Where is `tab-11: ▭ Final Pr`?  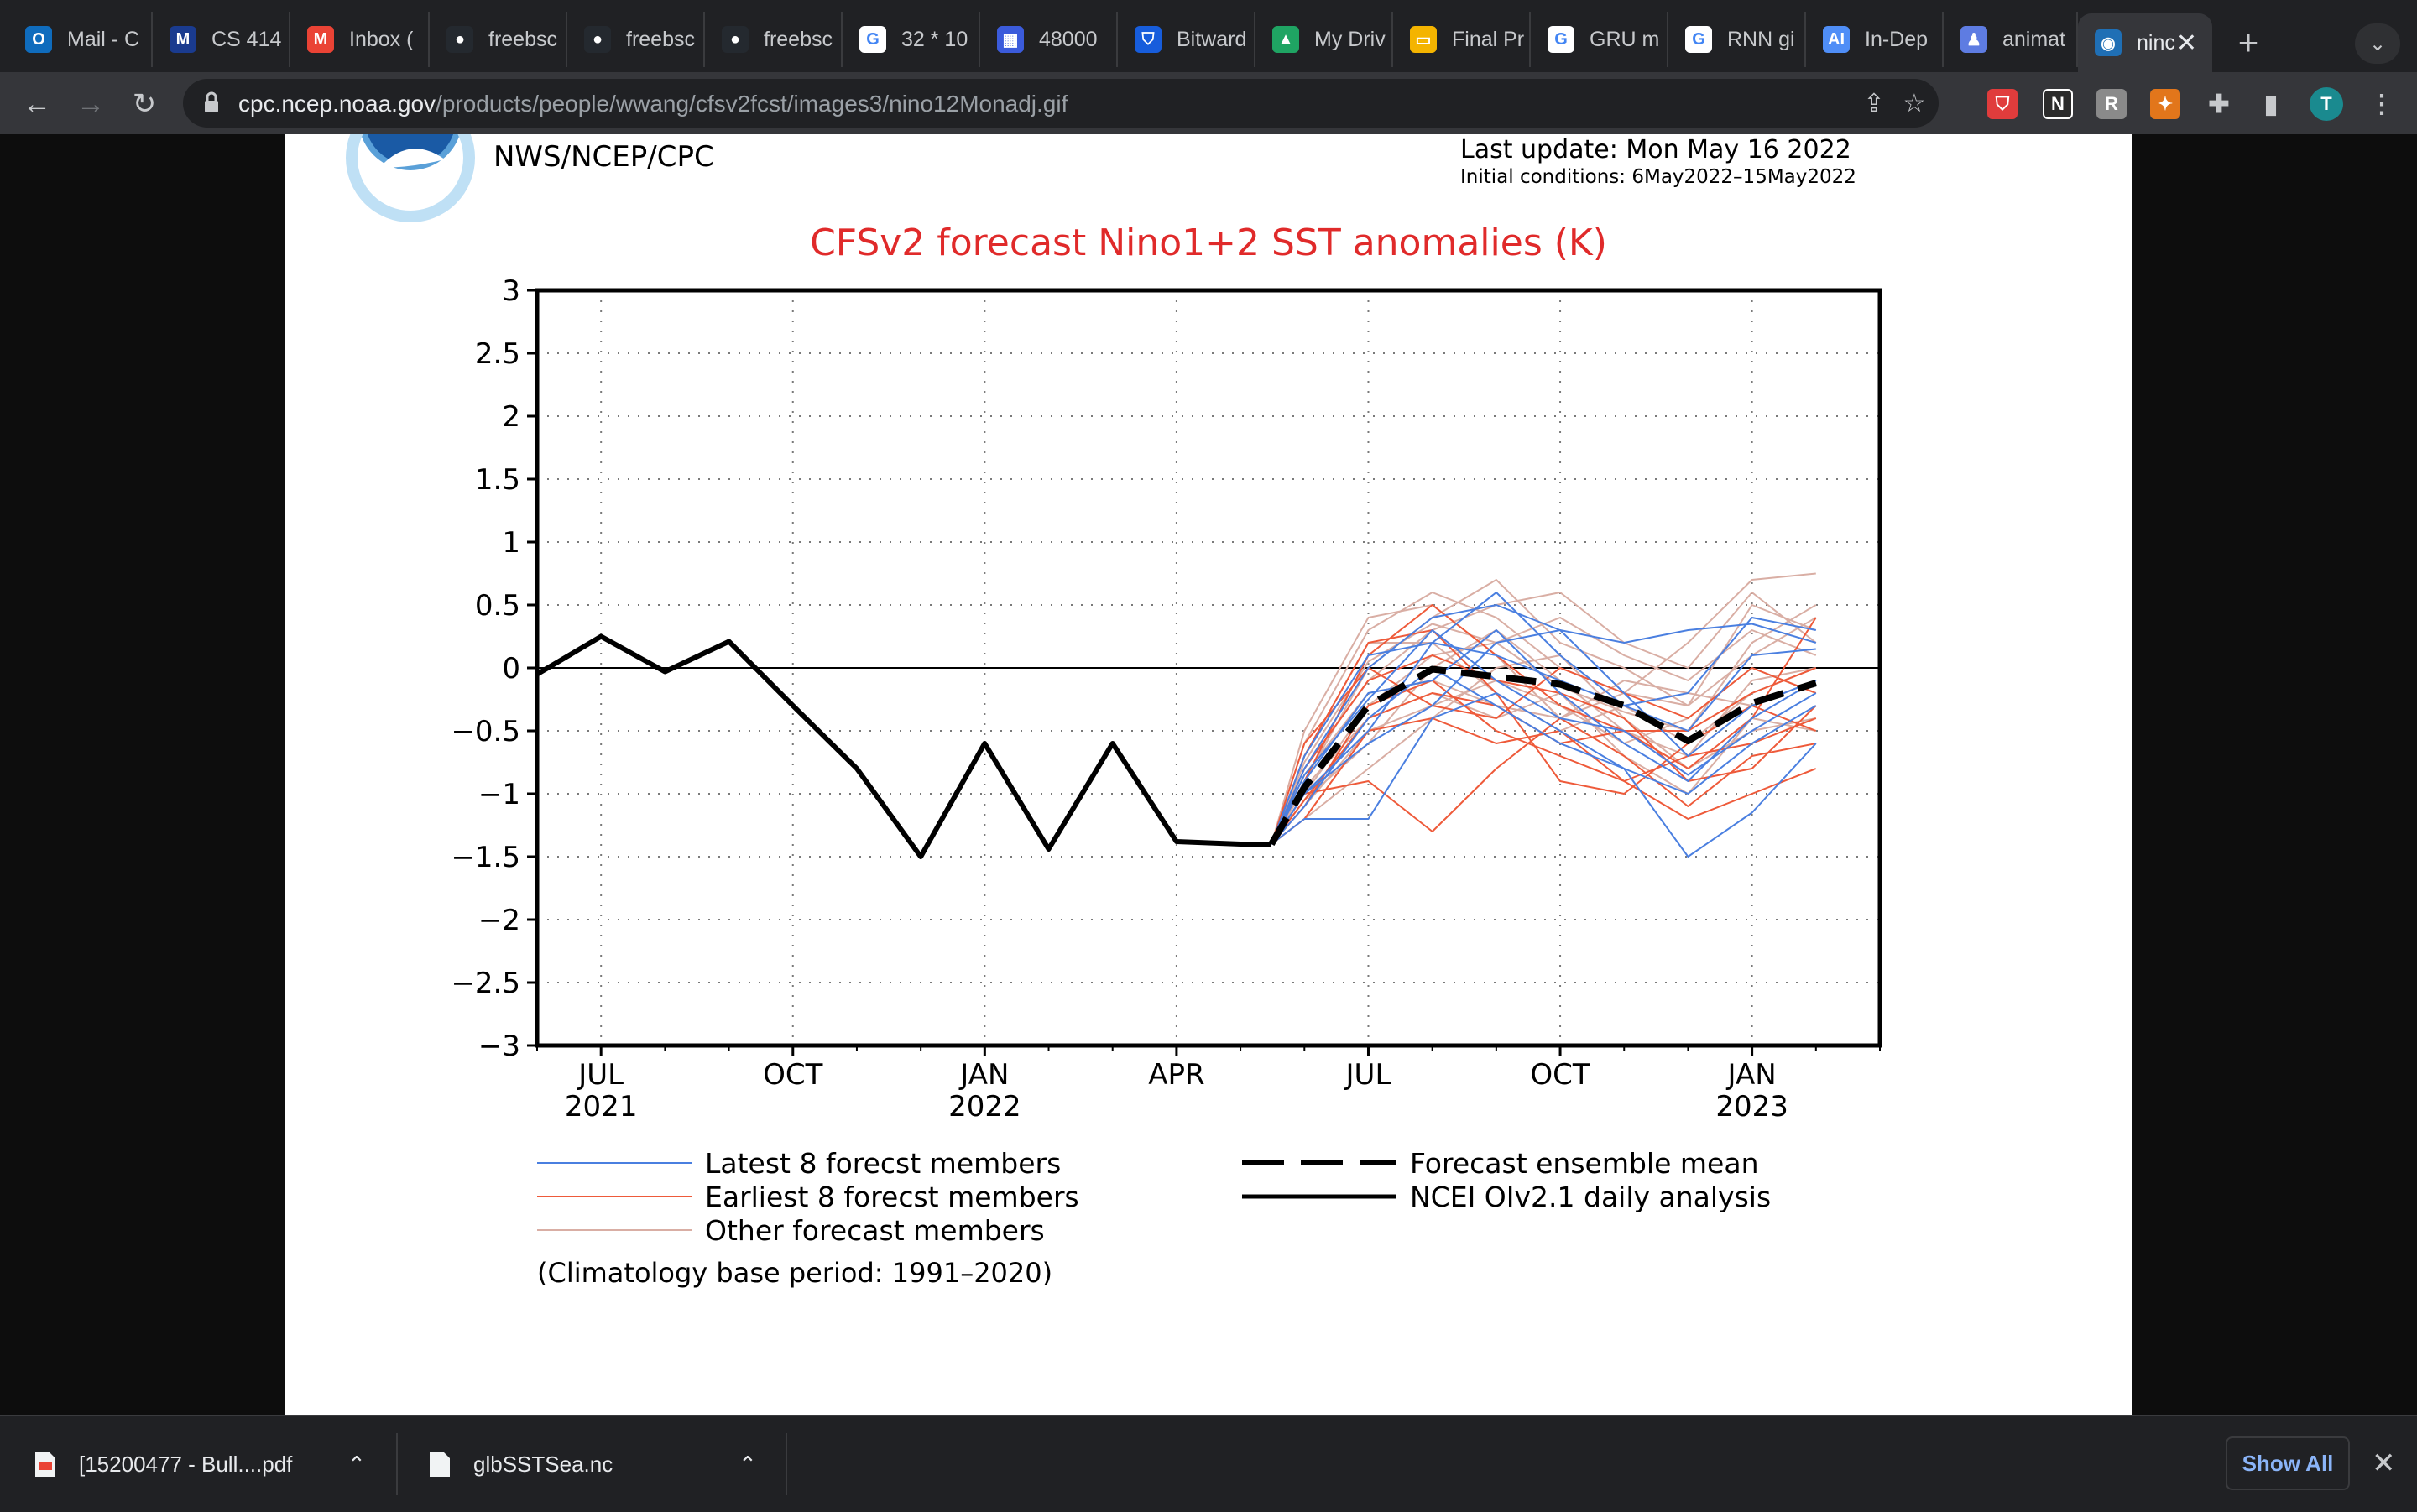 tab-11: ▭ Final Pr is located at coordinates (1462, 39).